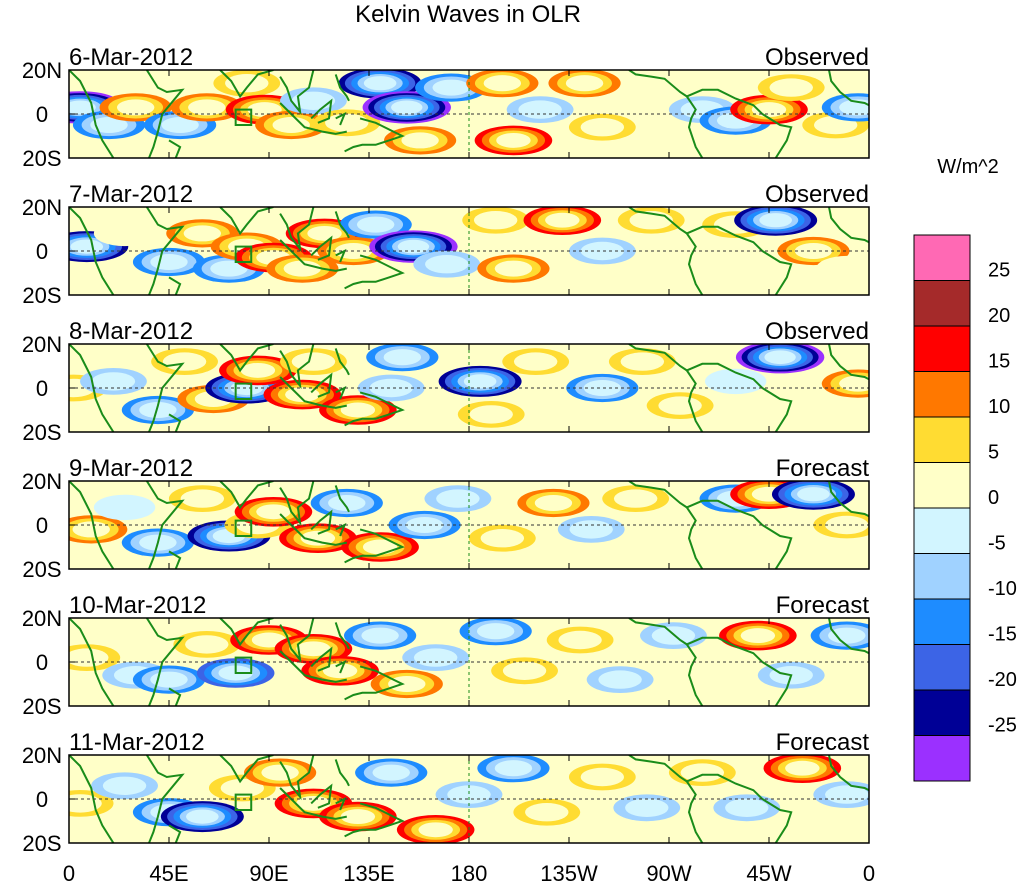 This screenshot has height=887, width=1021. Describe the element at coordinates (823, 742) in the screenshot. I see `panel-status: Forecast` at that location.